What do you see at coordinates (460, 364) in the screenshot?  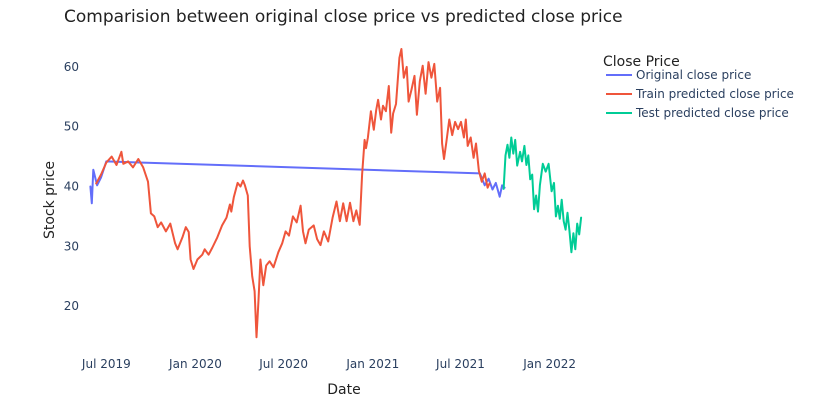 I see `x-tick-label: Jul 2021` at bounding box center [460, 364].